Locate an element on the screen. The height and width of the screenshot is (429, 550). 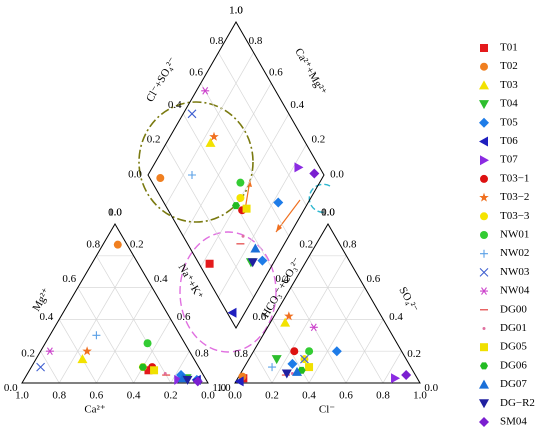
legend-label: T07 is located at coordinates (509, 160).